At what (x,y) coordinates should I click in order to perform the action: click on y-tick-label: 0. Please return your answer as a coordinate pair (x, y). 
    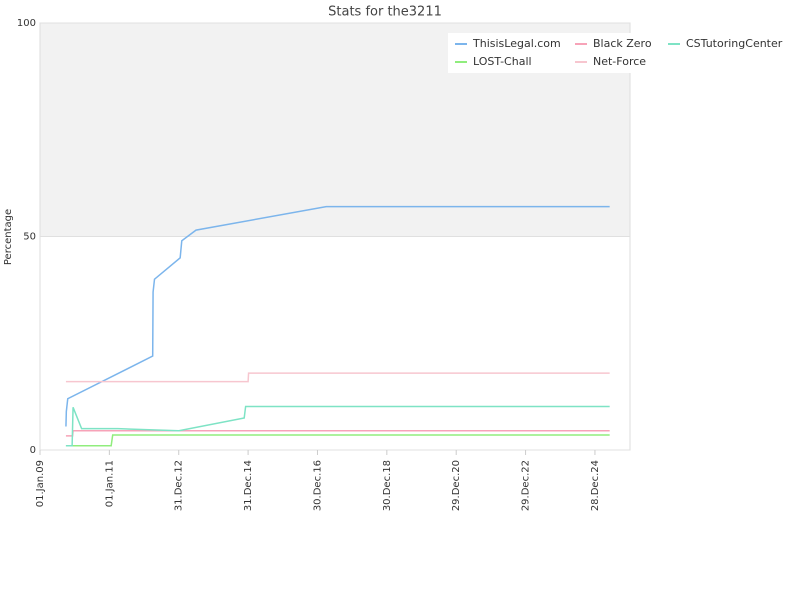
    Looking at the image, I should click on (33, 450).